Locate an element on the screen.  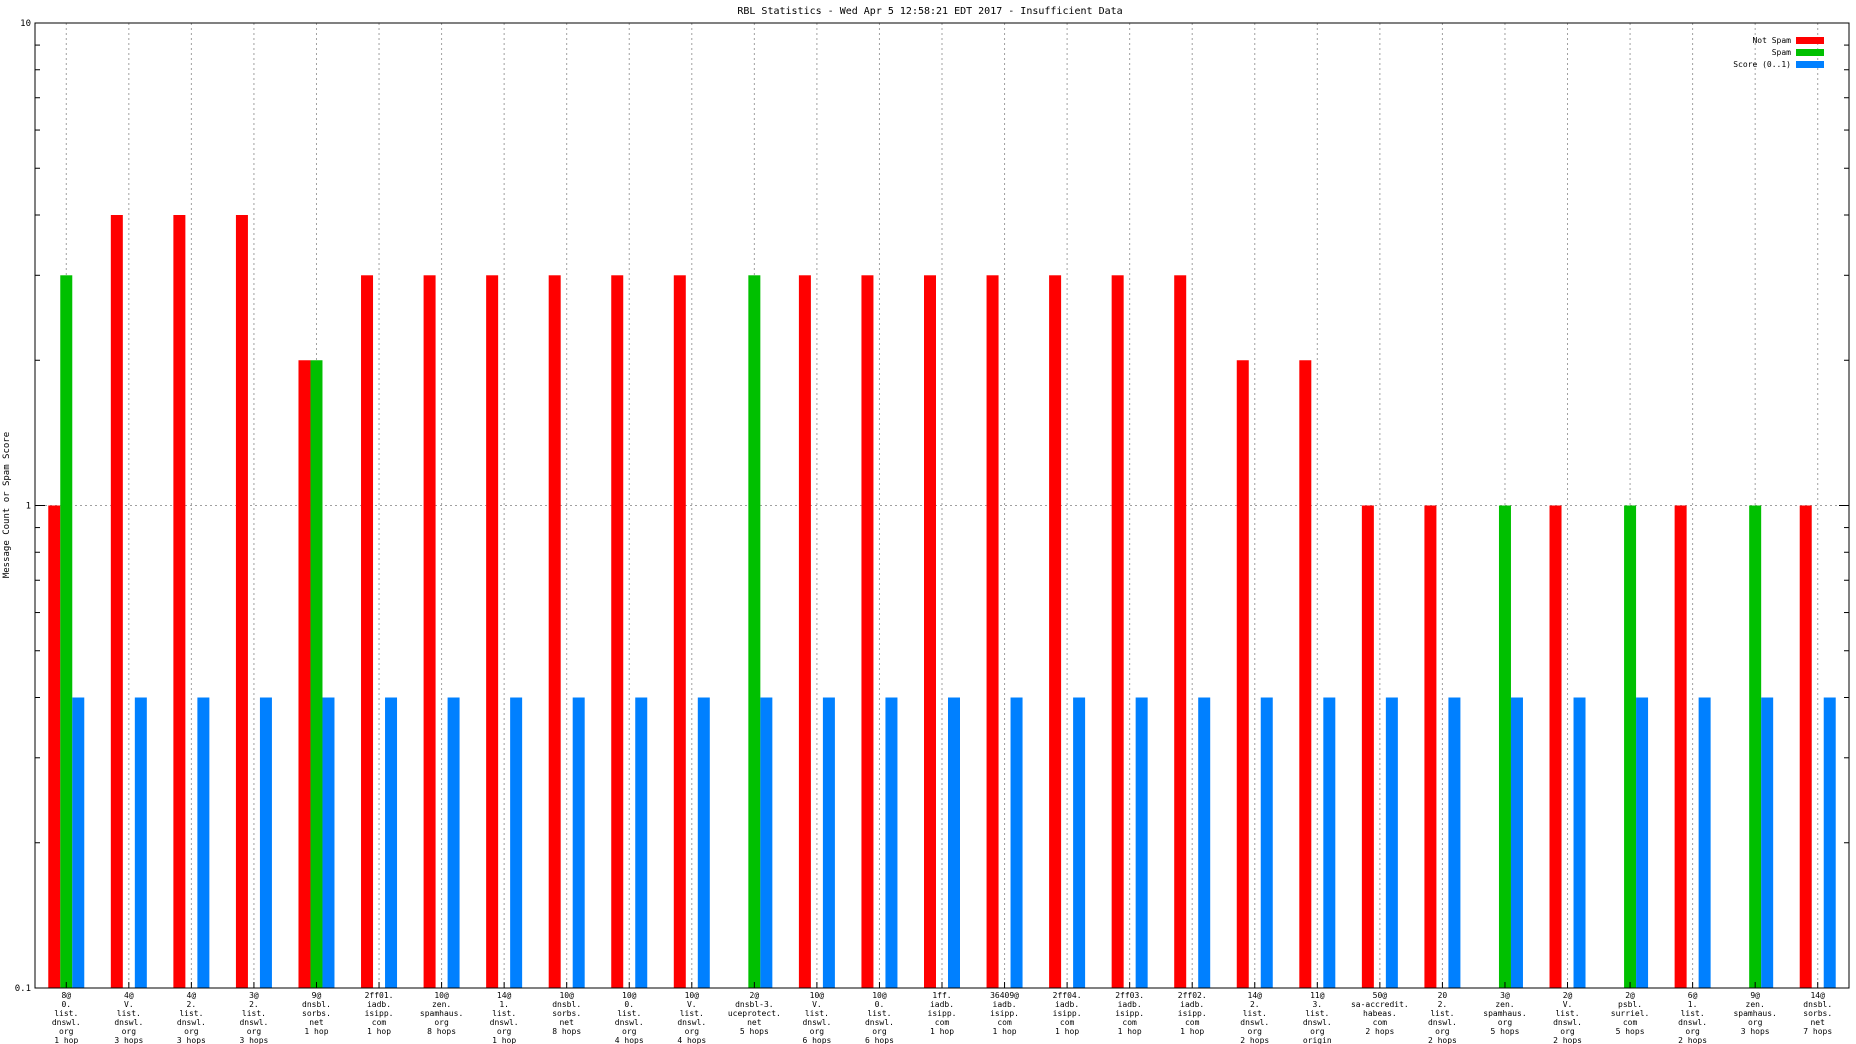
x-tick-label: 2ff03. iadb. isipp. com 1 hop is located at coordinates (1129, 1013).